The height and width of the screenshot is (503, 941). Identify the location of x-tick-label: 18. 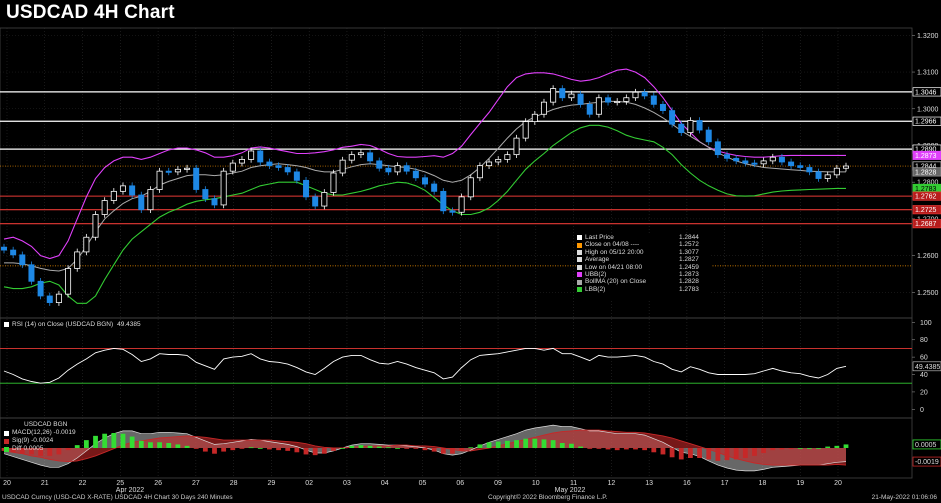
(763, 483).